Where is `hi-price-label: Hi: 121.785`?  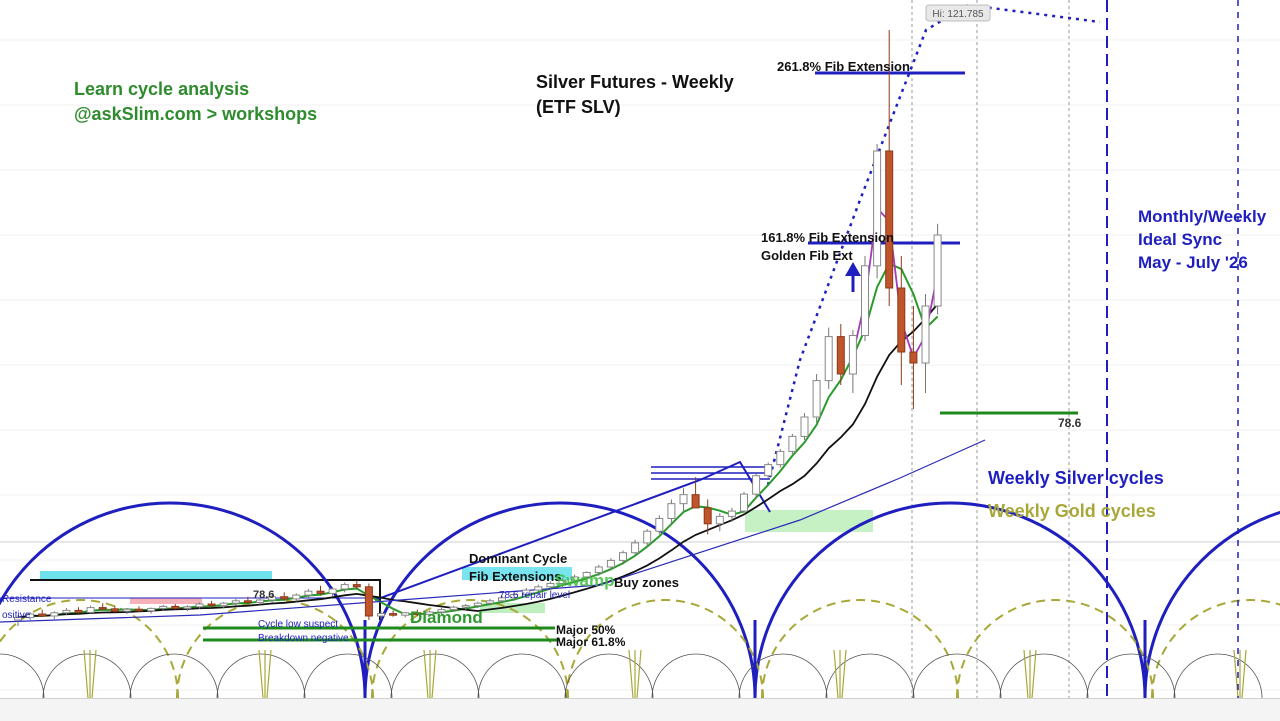 hi-price-label: Hi: 121.785 is located at coordinates (958, 14).